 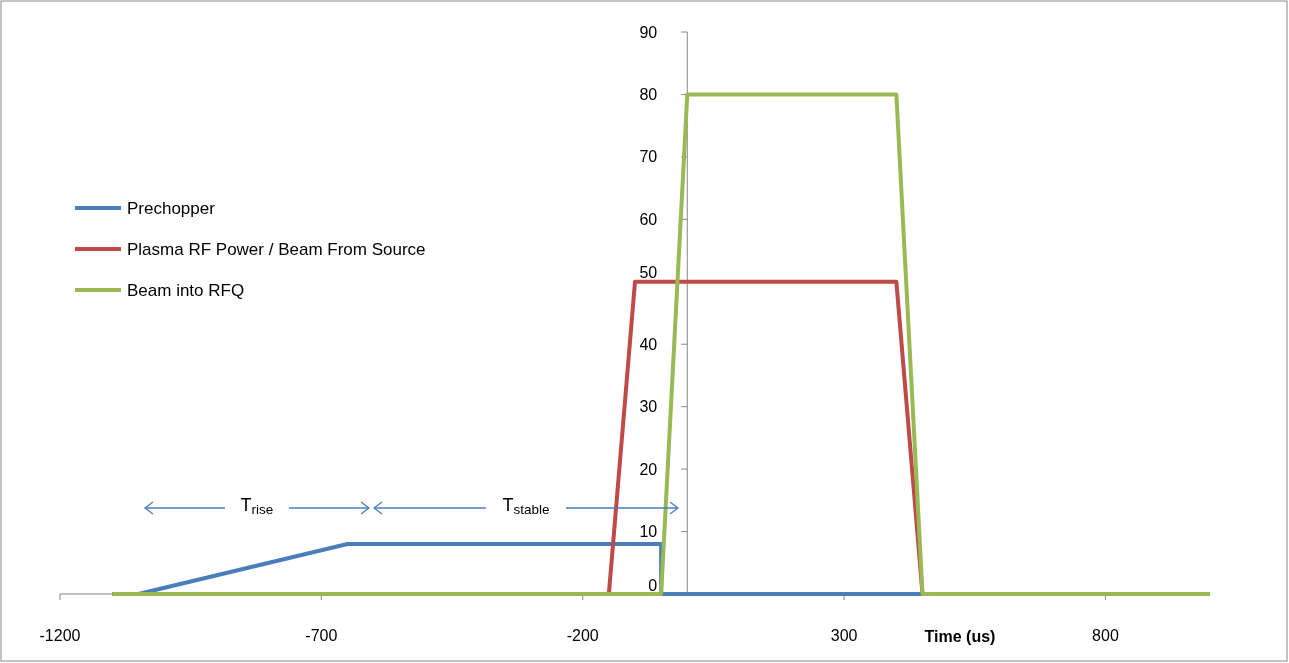 What do you see at coordinates (321, 635) in the screenshot?
I see `x-tick-label: -700` at bounding box center [321, 635].